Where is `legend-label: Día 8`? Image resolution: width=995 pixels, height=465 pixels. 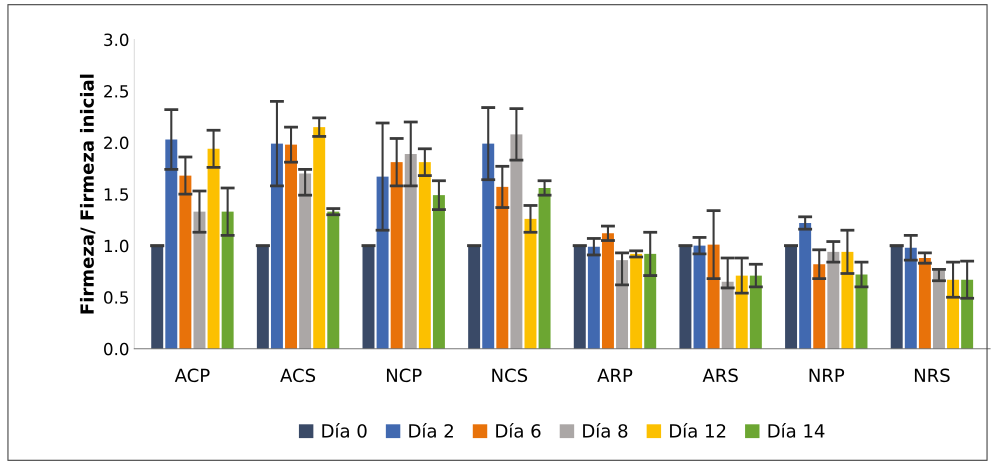
legend-label: Día 8 is located at coordinates (605, 430).